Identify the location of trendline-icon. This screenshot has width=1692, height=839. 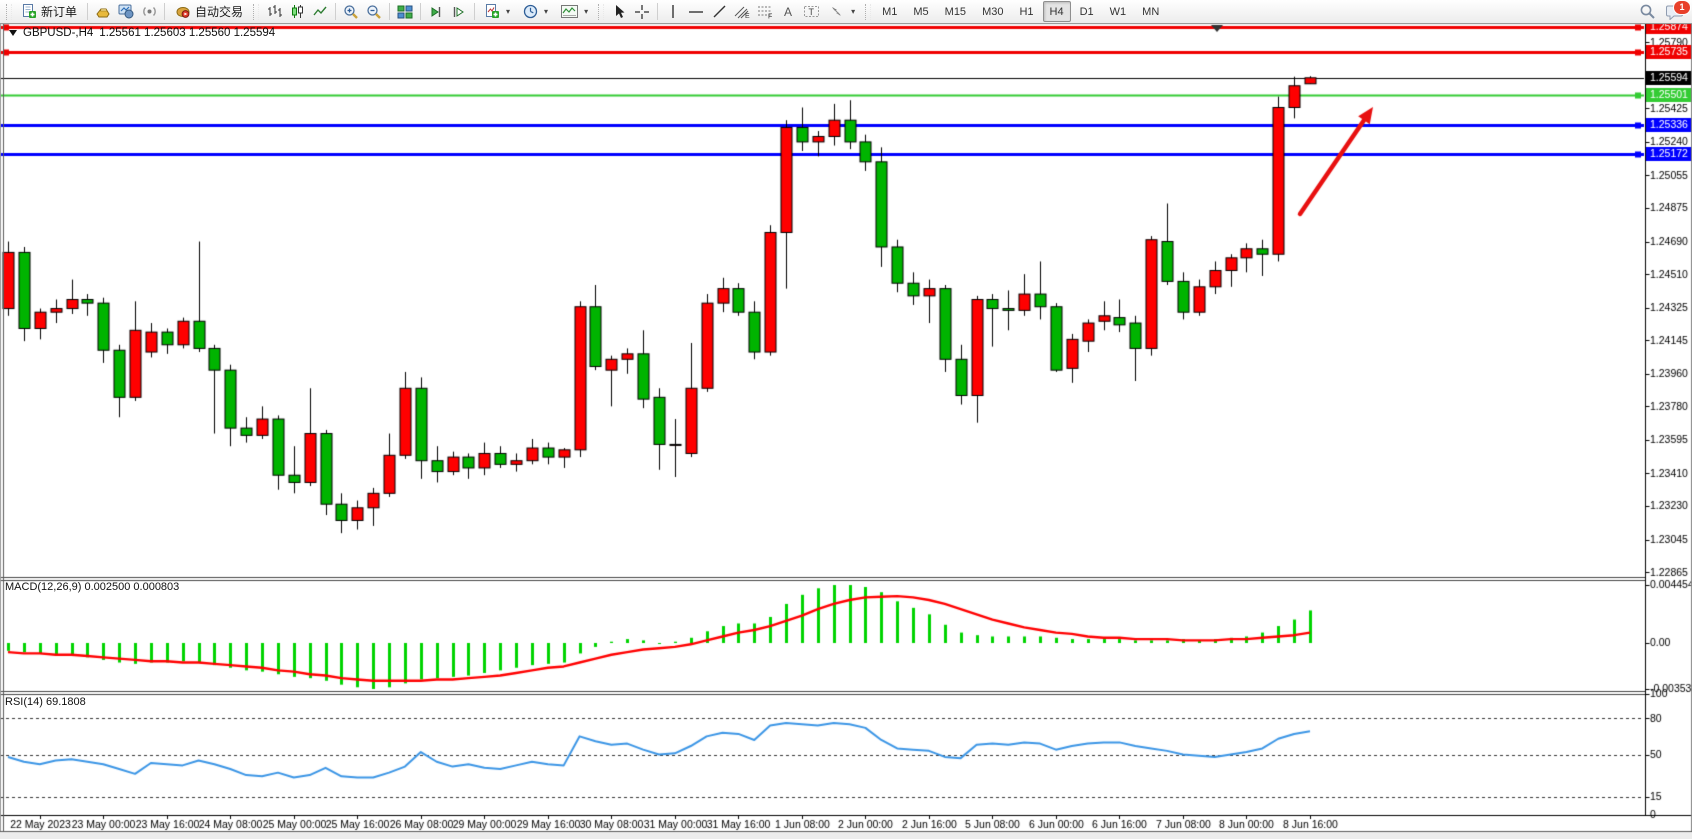
(719, 11).